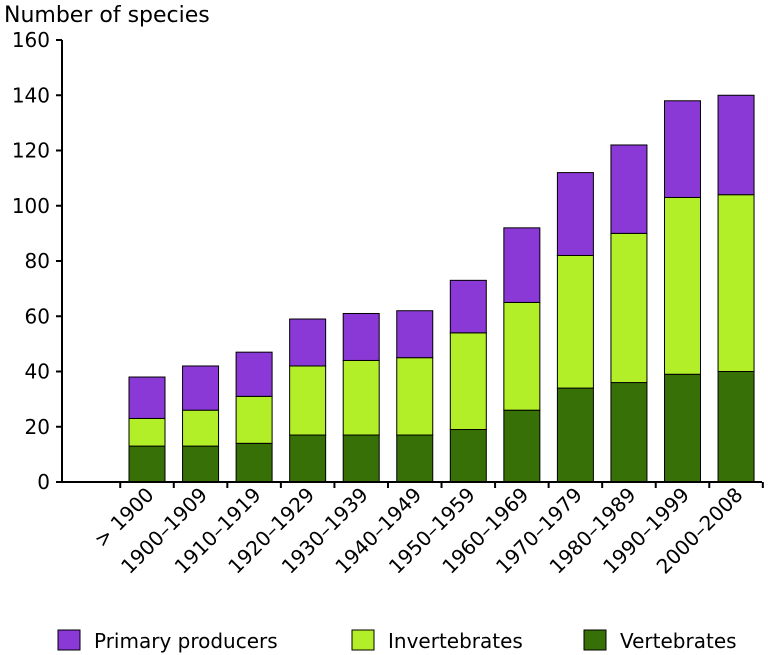 The height and width of the screenshot is (655, 768). I want to click on y-axis: 0 20 40 60 80 100 120 140 160, so click(37, 261).